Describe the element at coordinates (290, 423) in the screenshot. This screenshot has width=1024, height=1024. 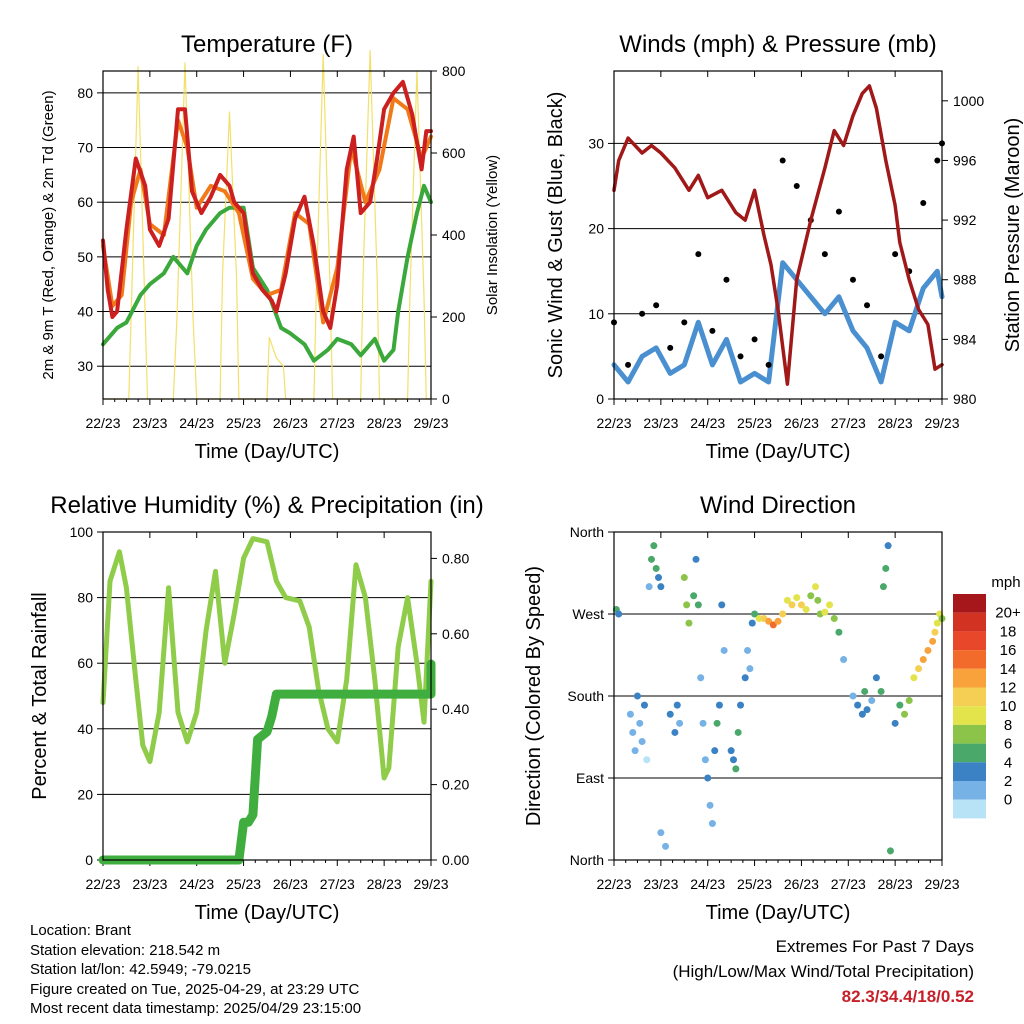
I see `x-tick-label: 26/23` at that location.